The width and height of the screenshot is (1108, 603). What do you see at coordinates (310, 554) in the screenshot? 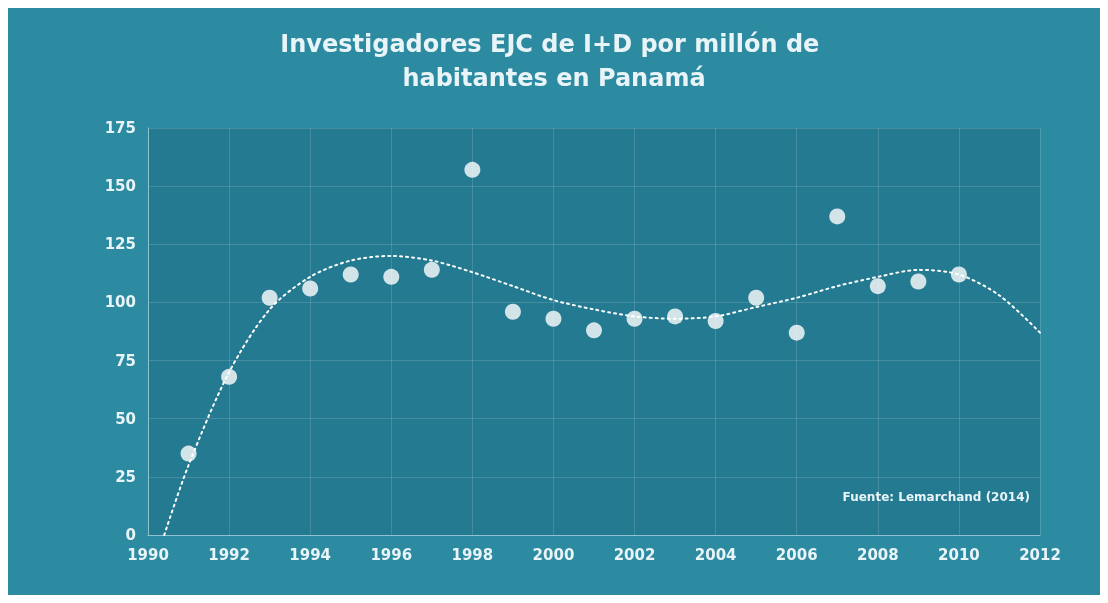
I see `x-tick-label: 1994` at bounding box center [310, 554].